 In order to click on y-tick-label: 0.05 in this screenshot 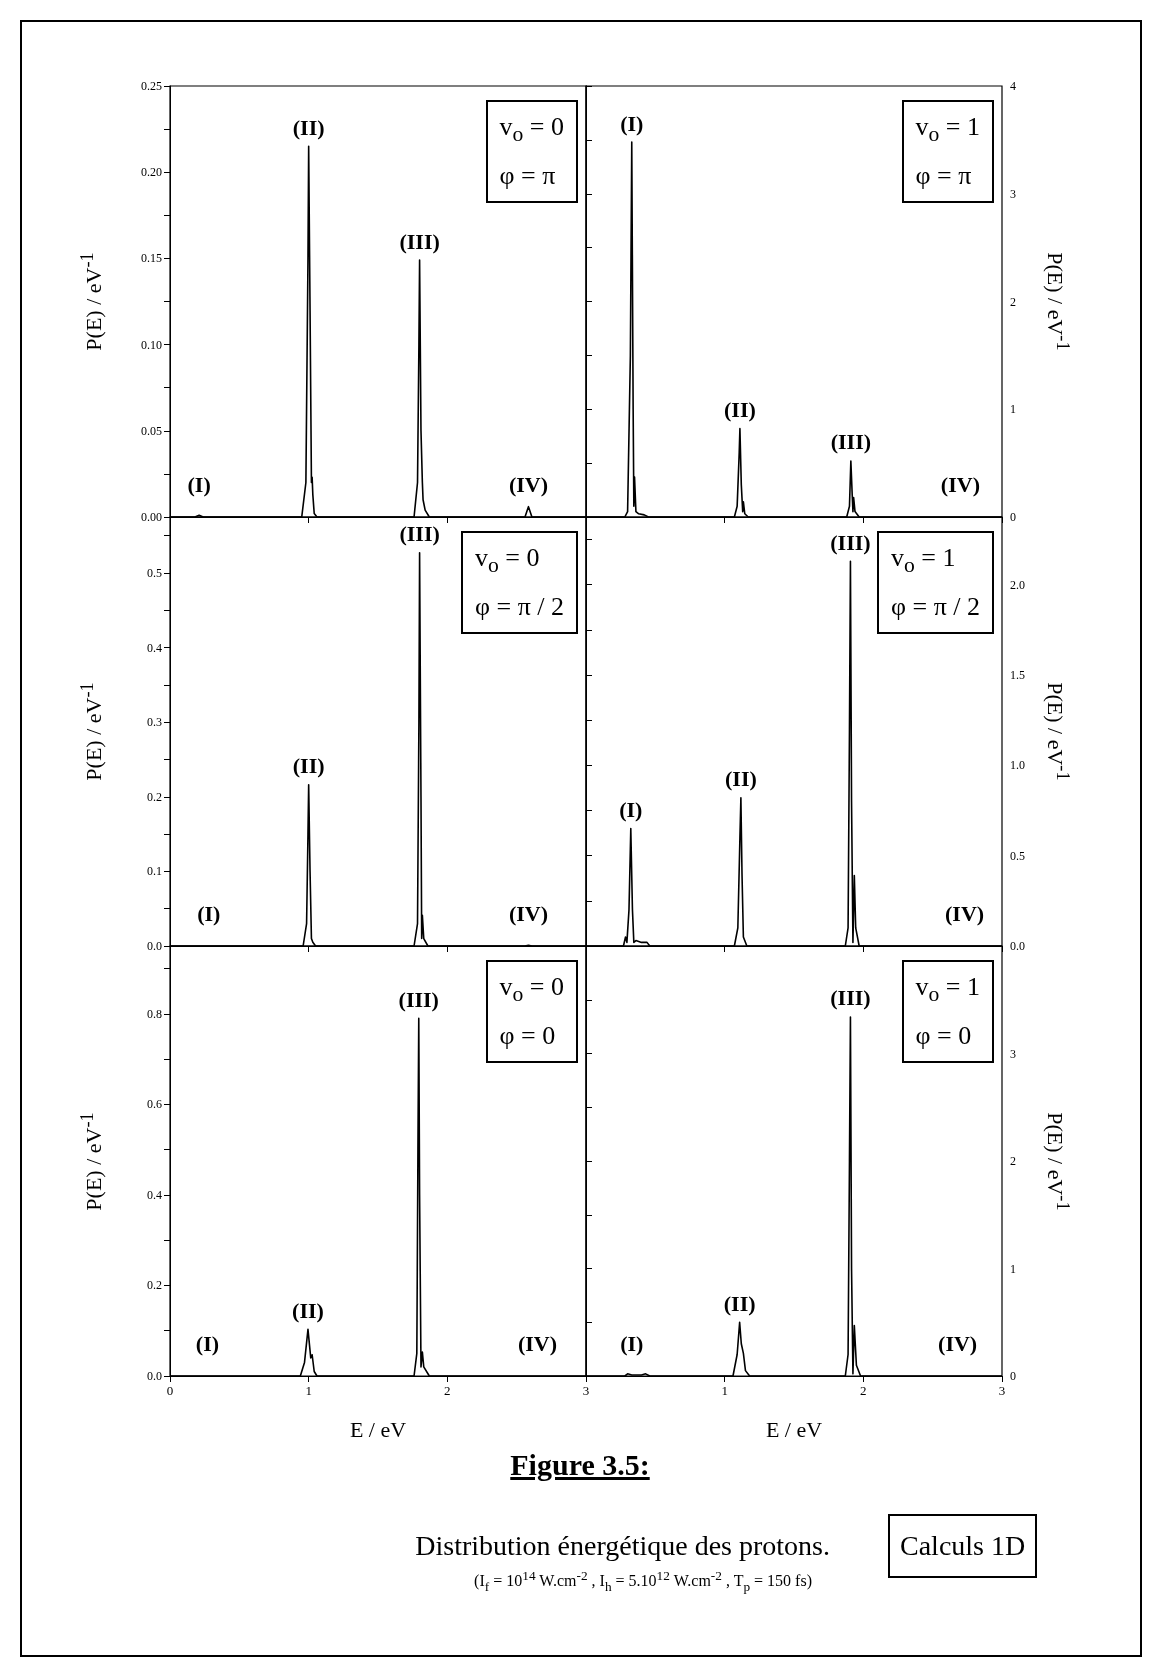, I will do `click(151, 430)`.